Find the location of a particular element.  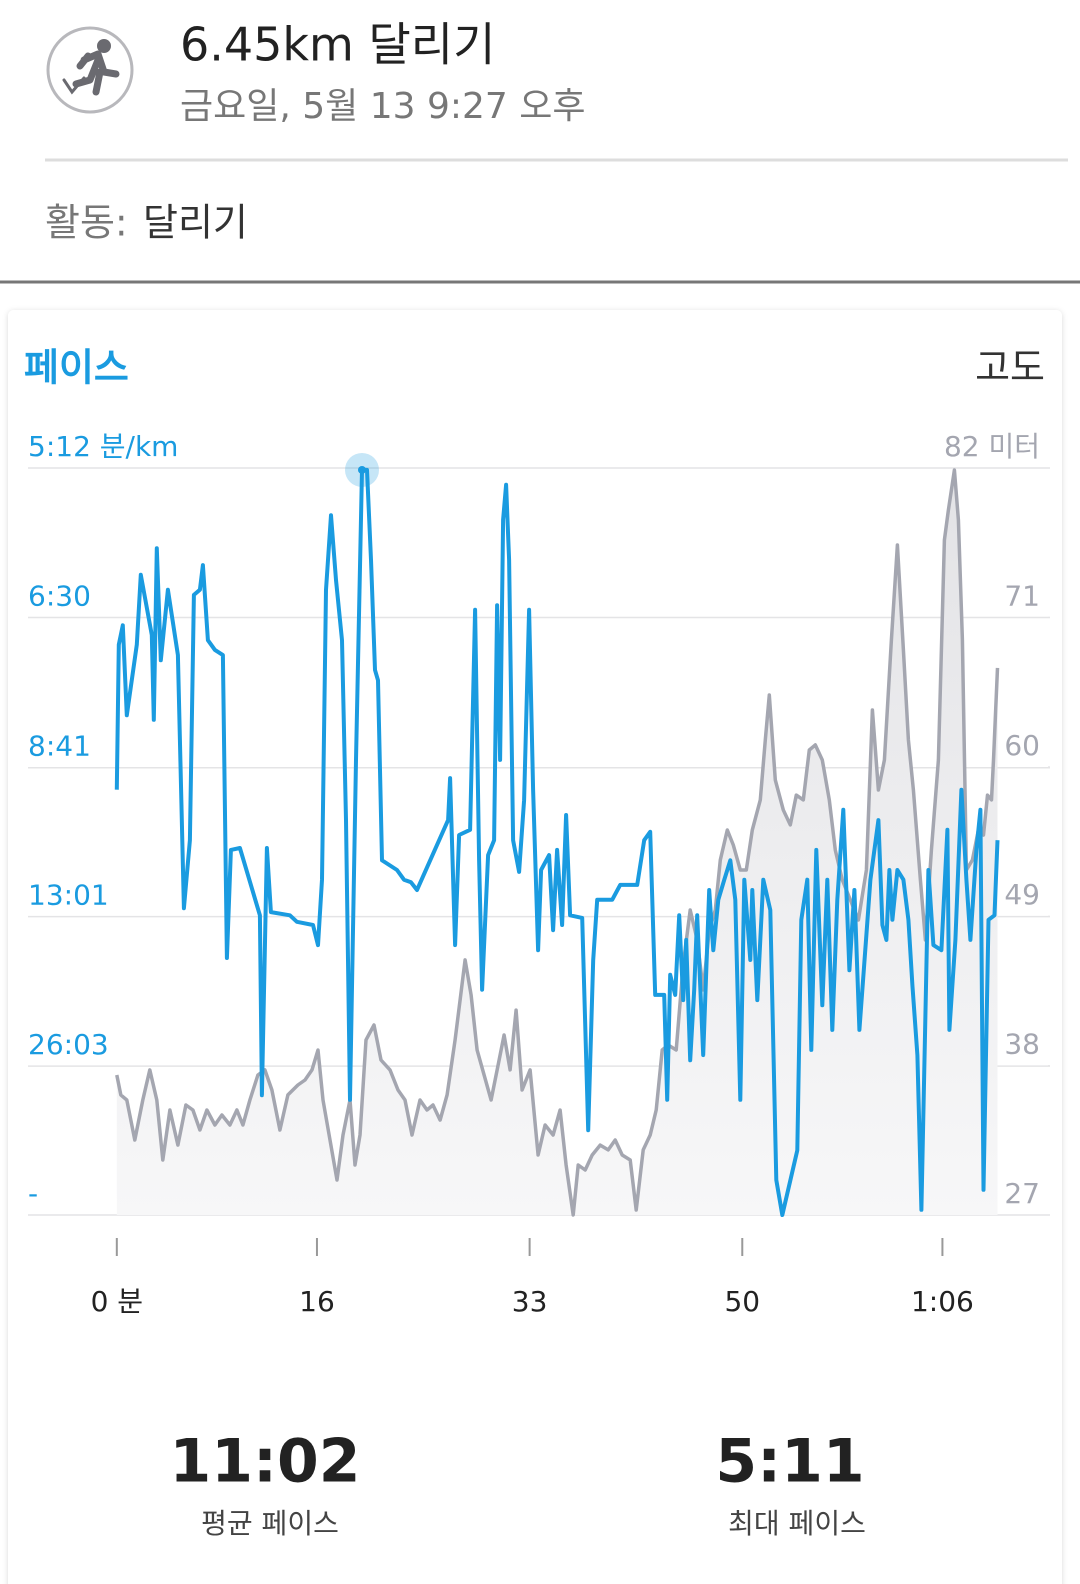

subtitle: 금요일, 5월 13 9:27 오후 is located at coordinates (383, 106).